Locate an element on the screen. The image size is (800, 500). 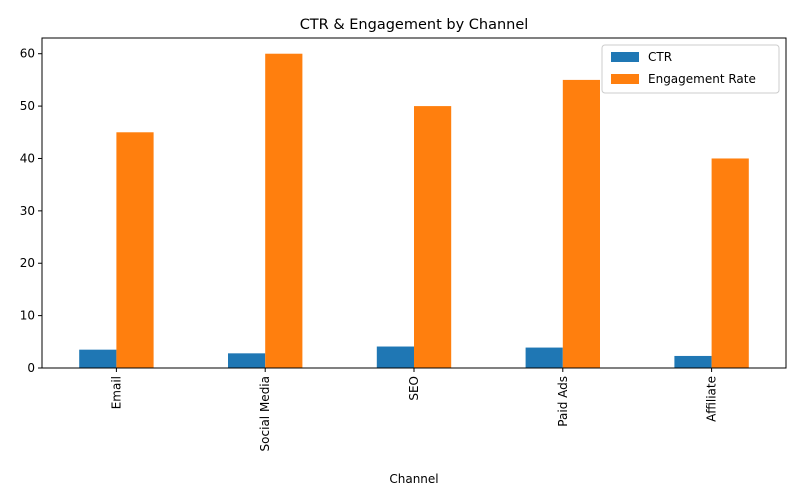
x-tick-label: Affiliate is located at coordinates (712, 399).